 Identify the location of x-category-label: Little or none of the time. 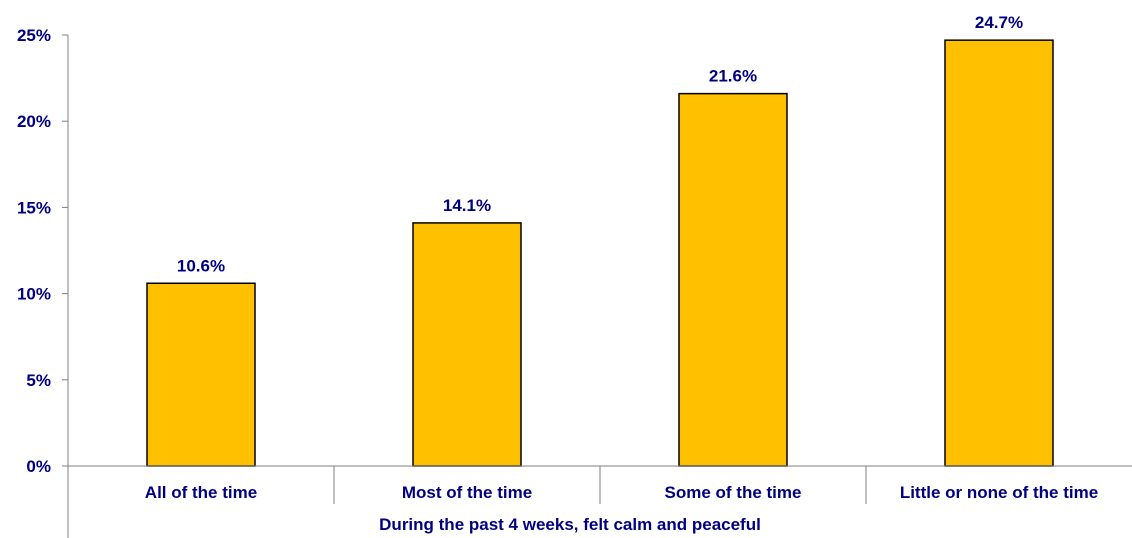
(999, 492).